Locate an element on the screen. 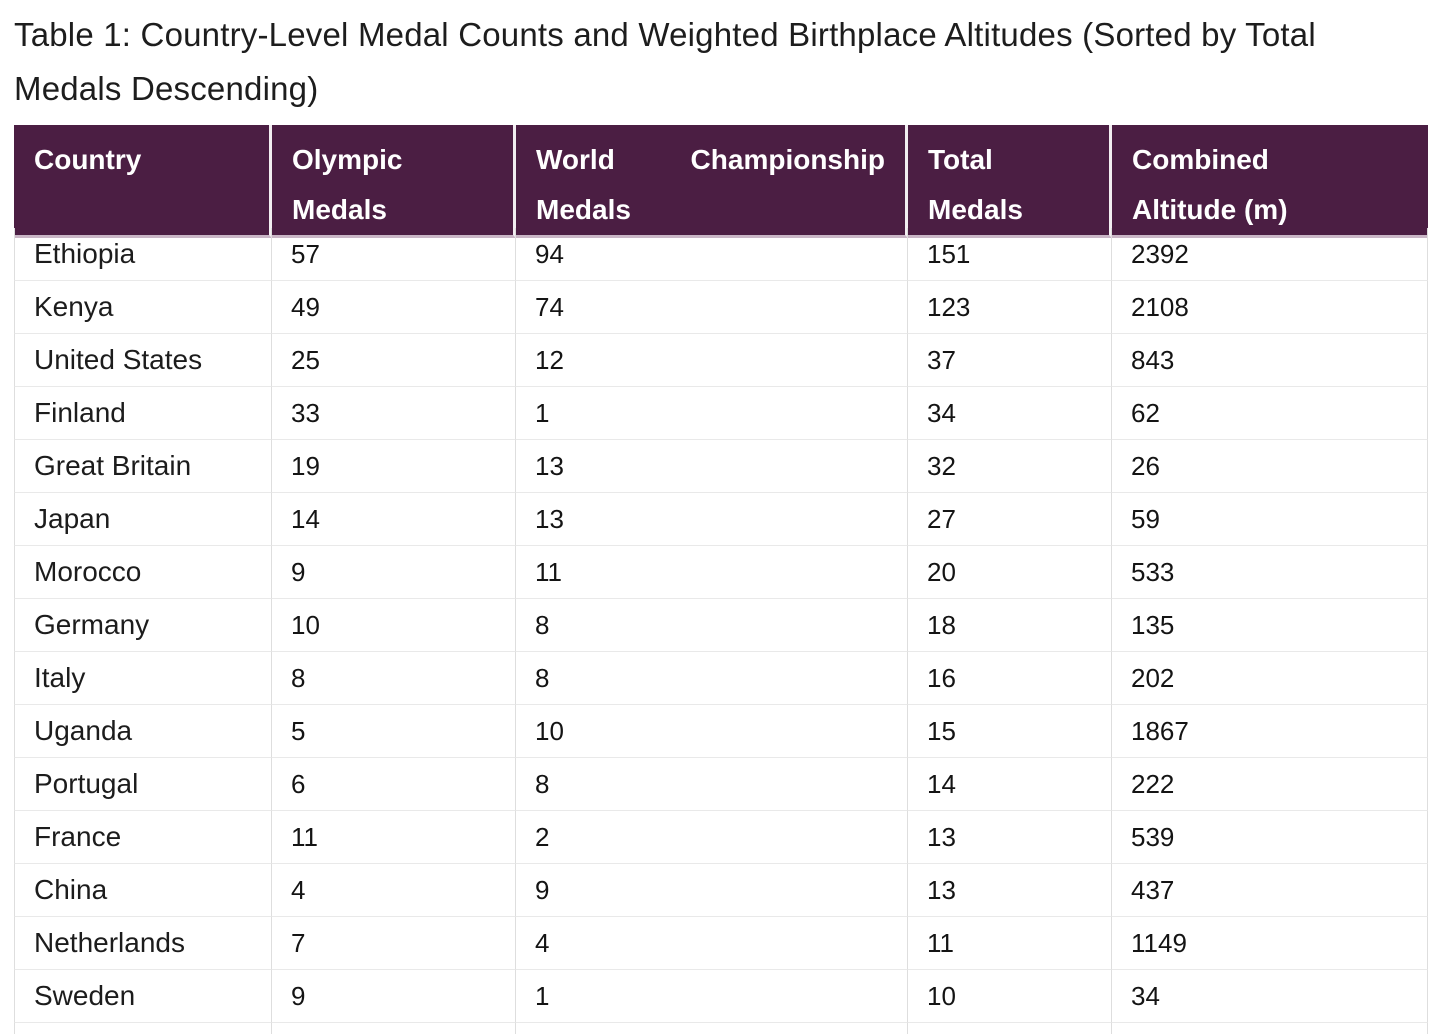 This screenshot has width=1444, height=1034. country-cell: Ethiopia is located at coordinates (143, 254).